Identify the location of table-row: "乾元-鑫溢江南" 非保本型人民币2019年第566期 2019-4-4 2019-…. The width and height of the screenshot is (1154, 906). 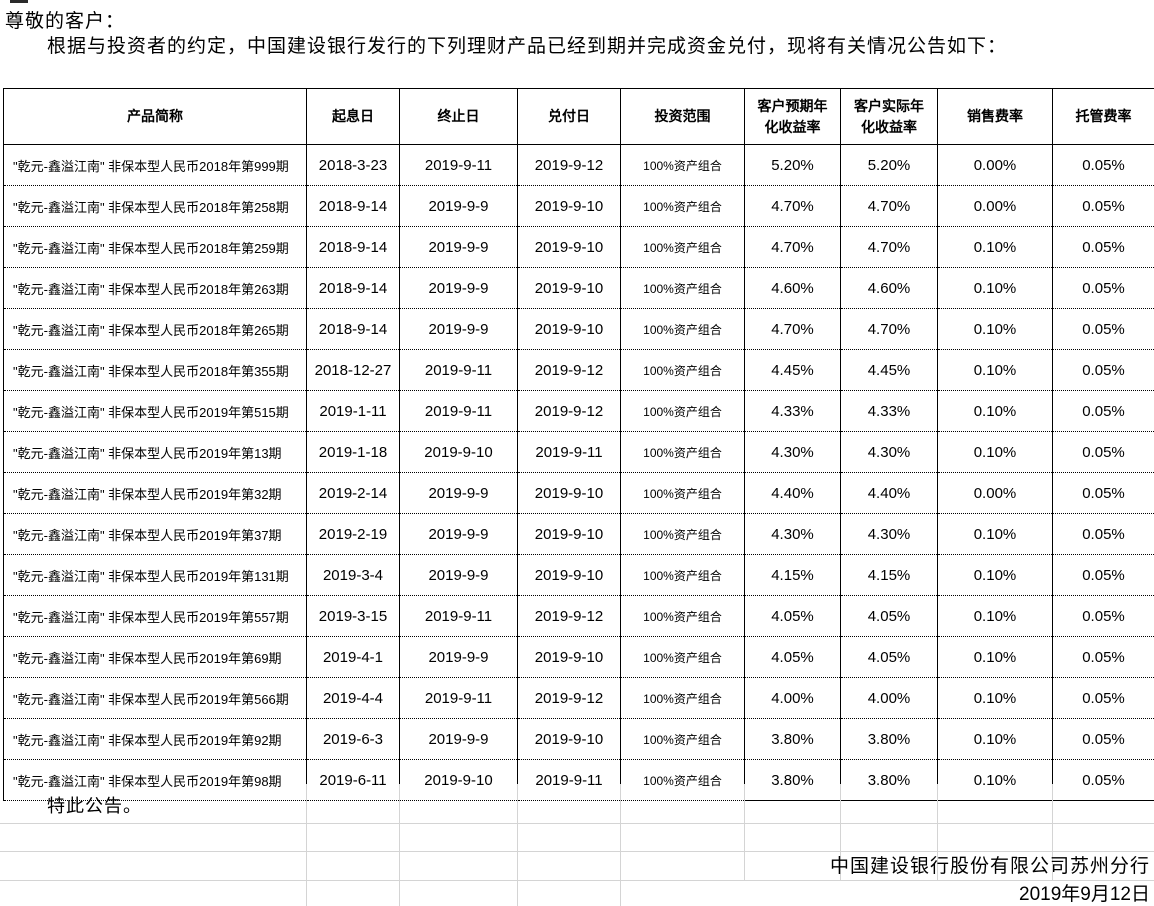
(578, 698).